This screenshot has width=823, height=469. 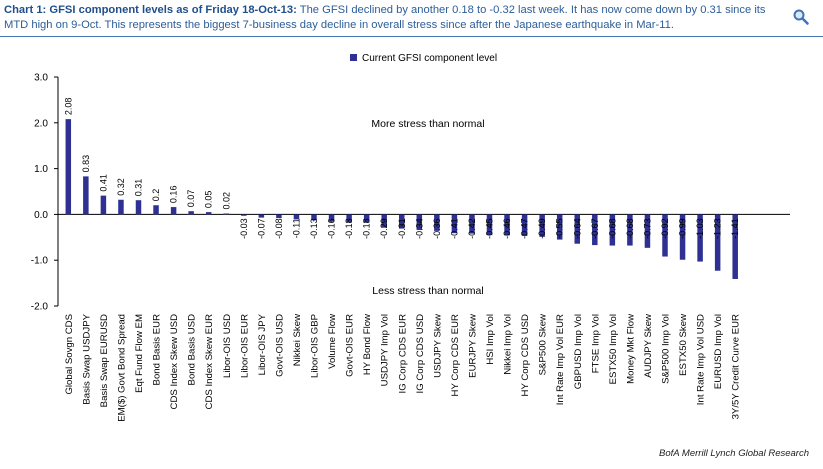 I want to click on bar-value-label: -0.31, so click(x=402, y=228).